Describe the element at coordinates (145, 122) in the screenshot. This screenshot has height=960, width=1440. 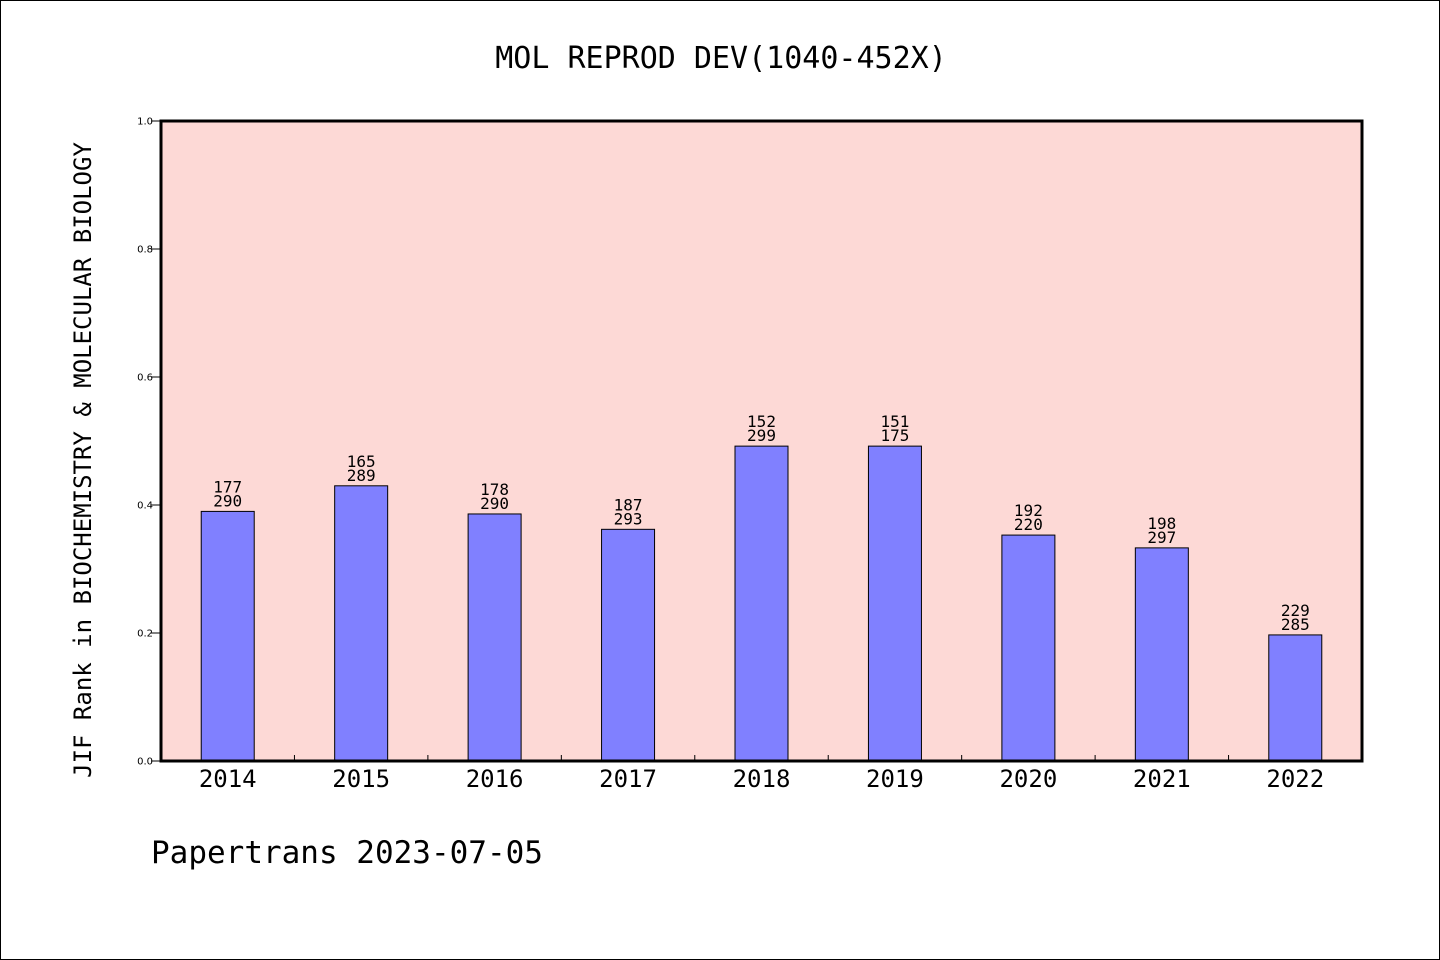
I see `y-tick-label: 1.0` at that location.